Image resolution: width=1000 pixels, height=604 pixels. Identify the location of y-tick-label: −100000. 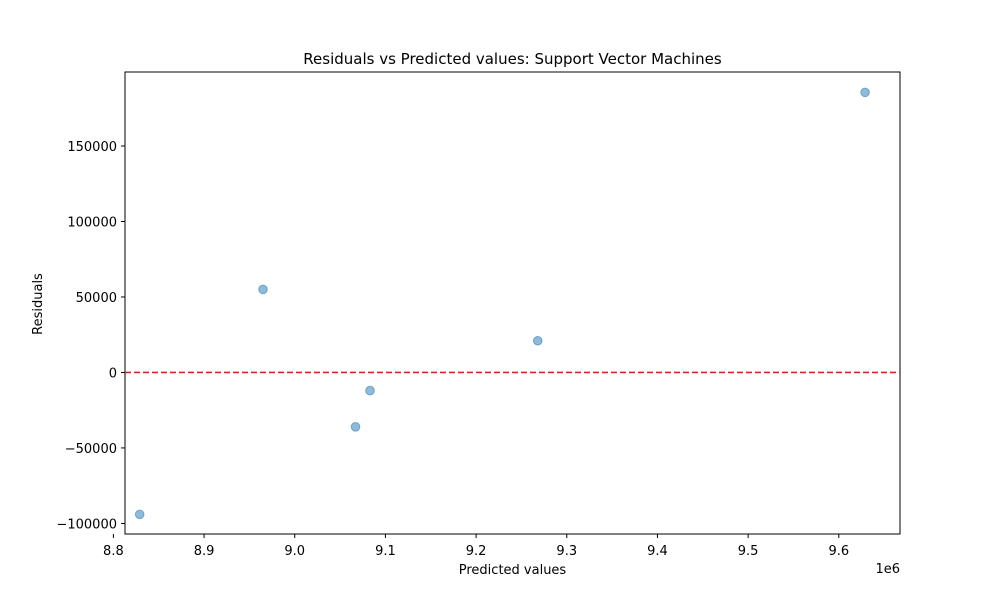
(86, 524).